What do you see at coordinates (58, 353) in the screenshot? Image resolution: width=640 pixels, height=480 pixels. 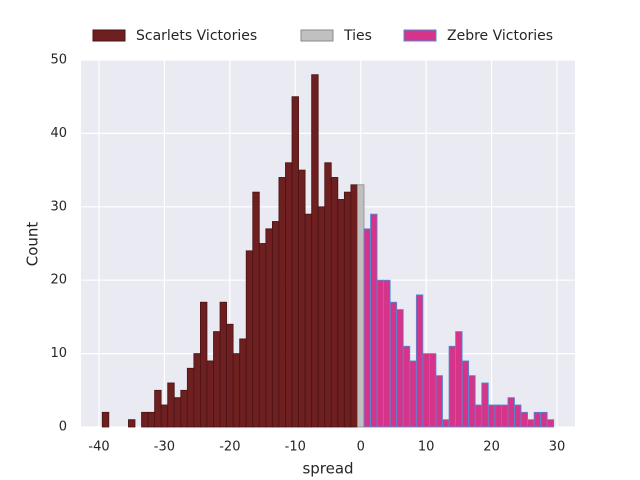 I see `y-tick-label: 10` at bounding box center [58, 353].